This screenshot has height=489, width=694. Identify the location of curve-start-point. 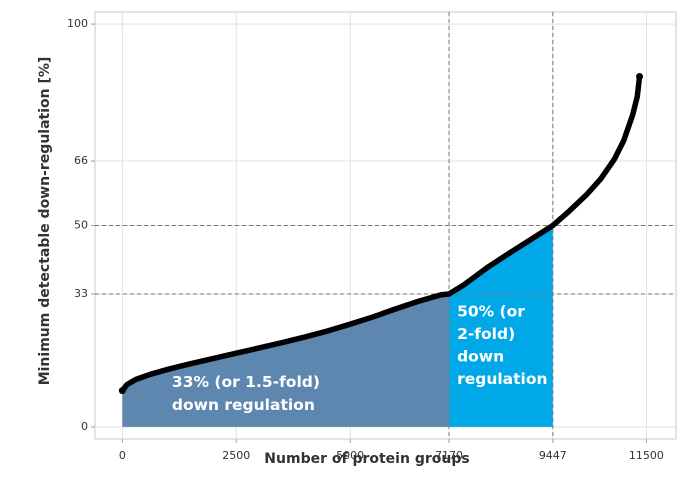
(122, 391).